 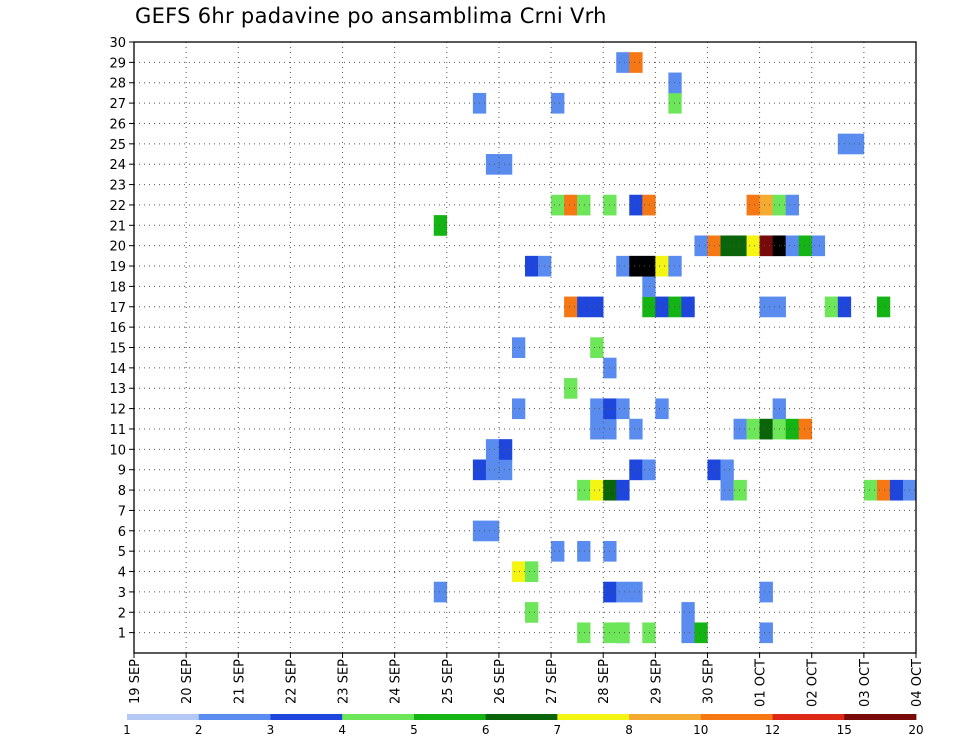 What do you see at coordinates (117, 186) in the screenshot?
I see `y-tick-label: 23` at bounding box center [117, 186].